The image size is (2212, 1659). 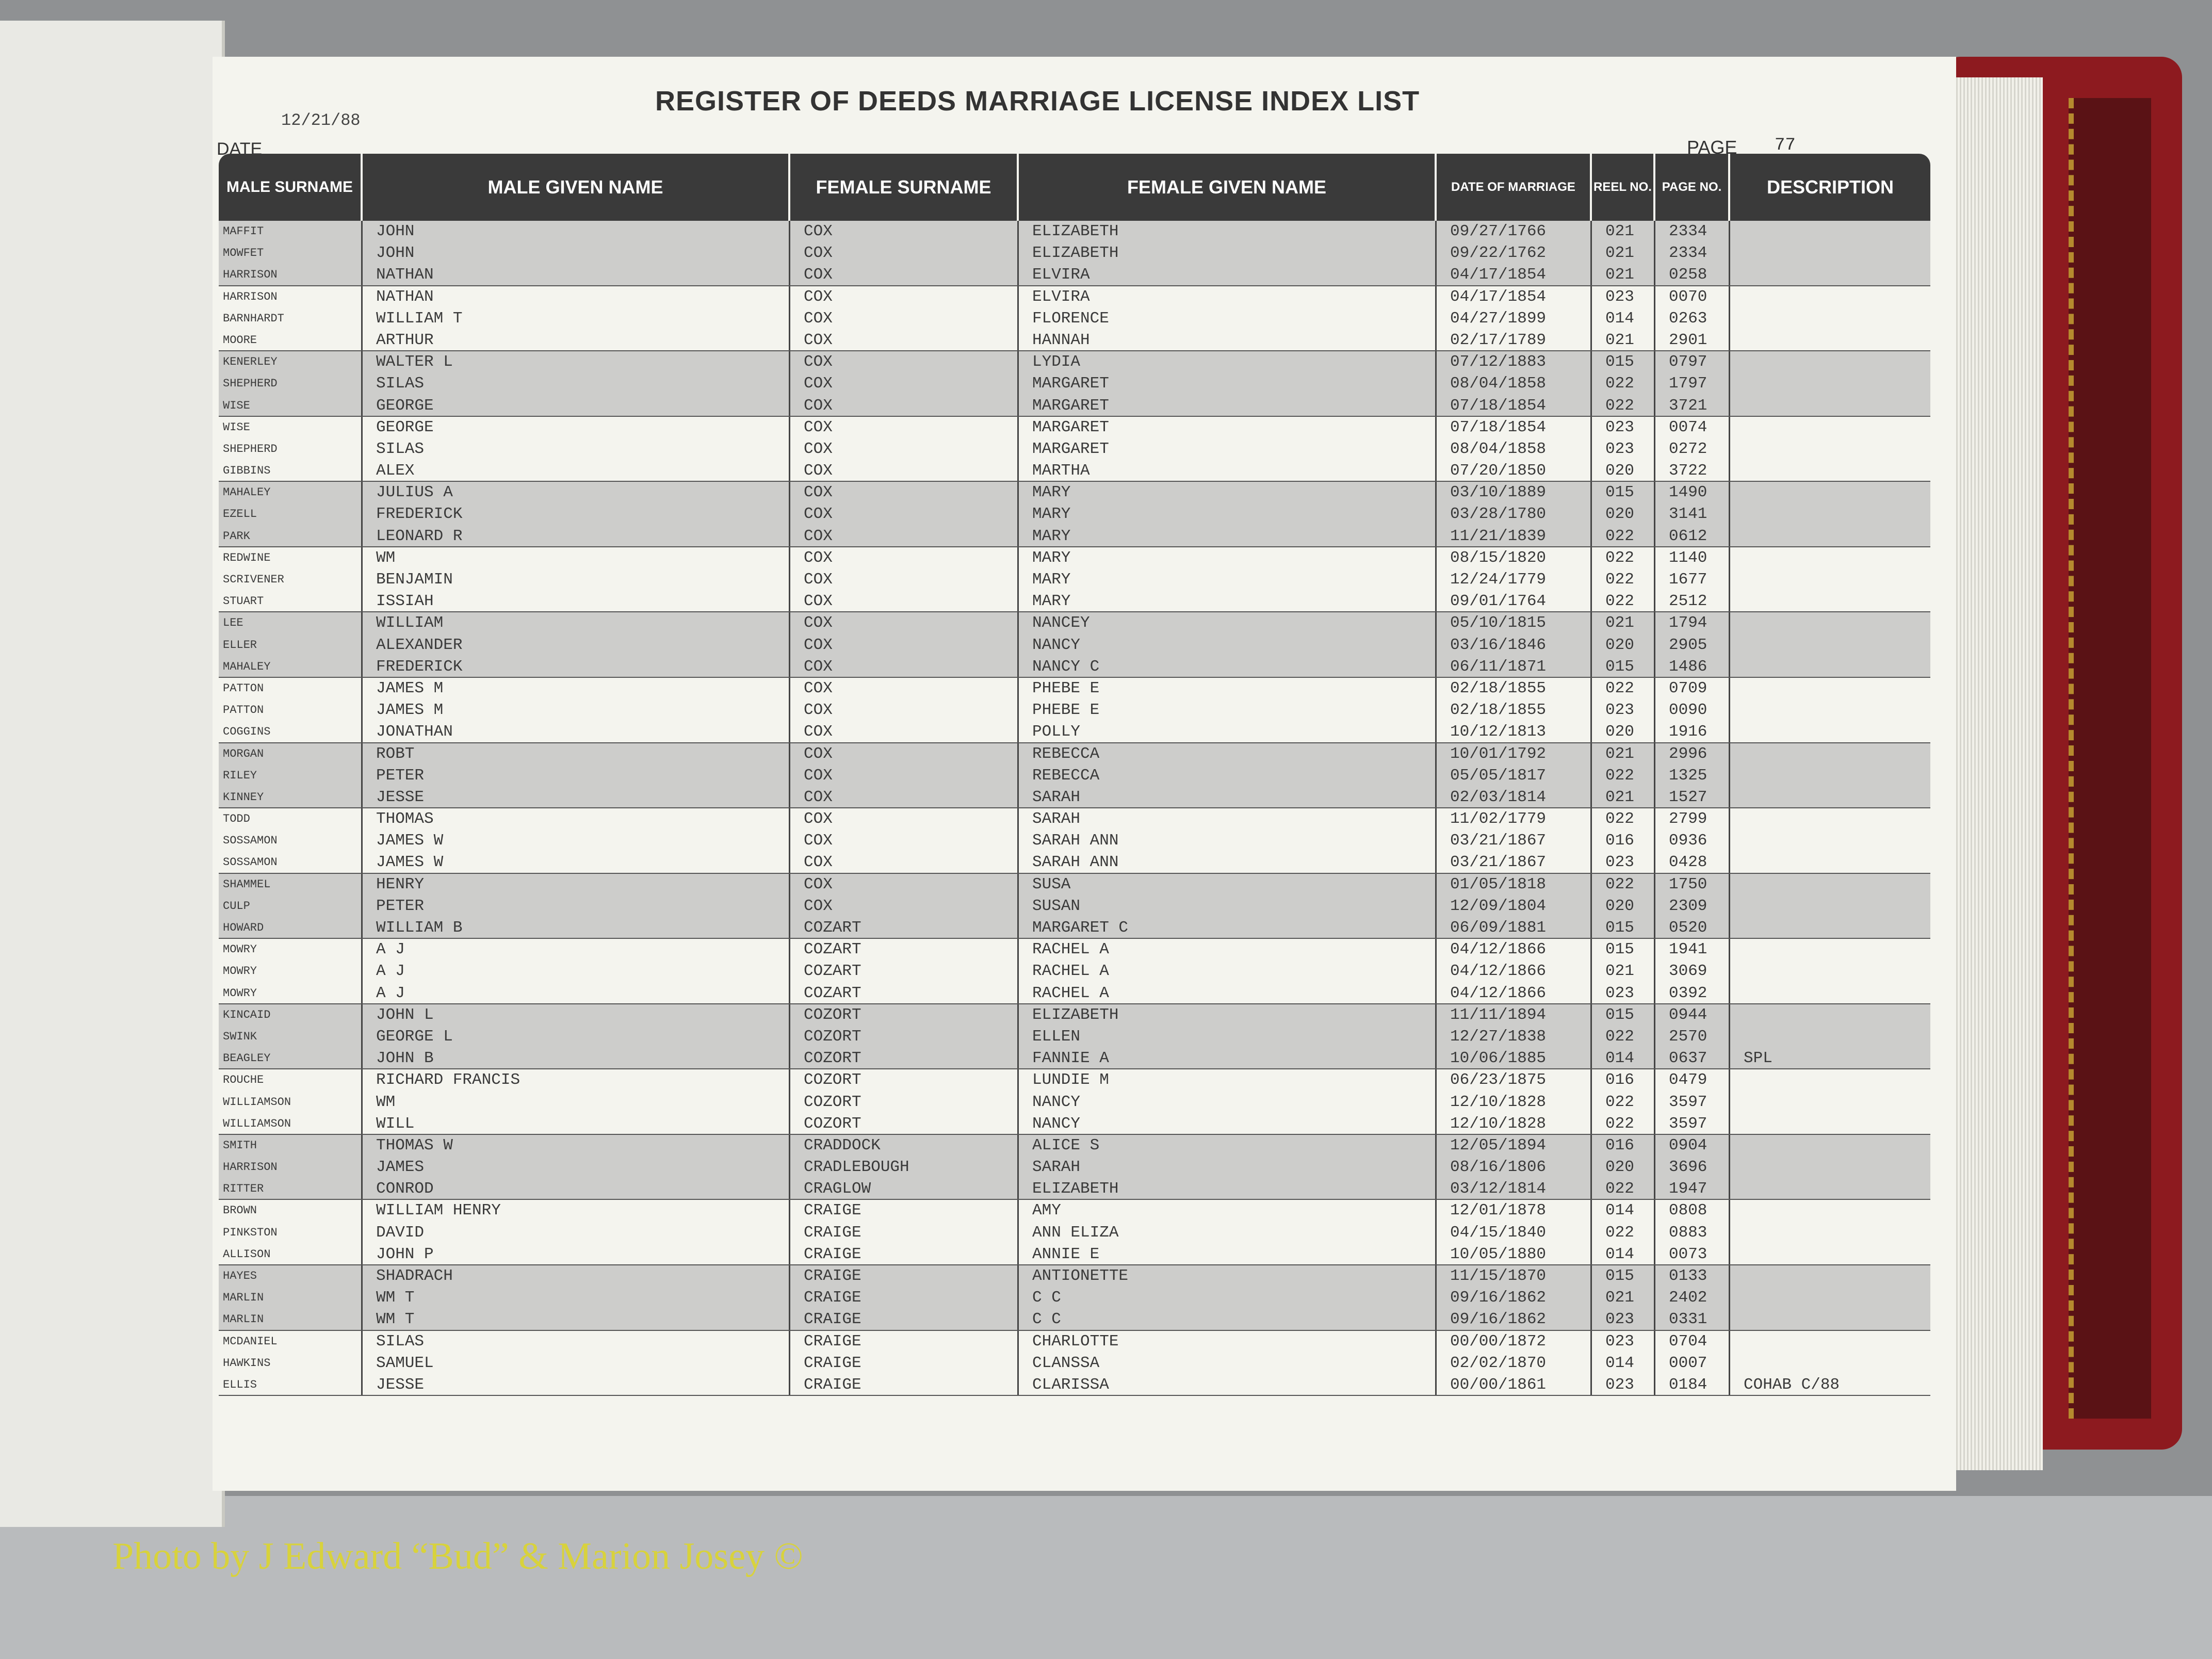 I want to click on male-surname: WISE, so click(x=291, y=405).